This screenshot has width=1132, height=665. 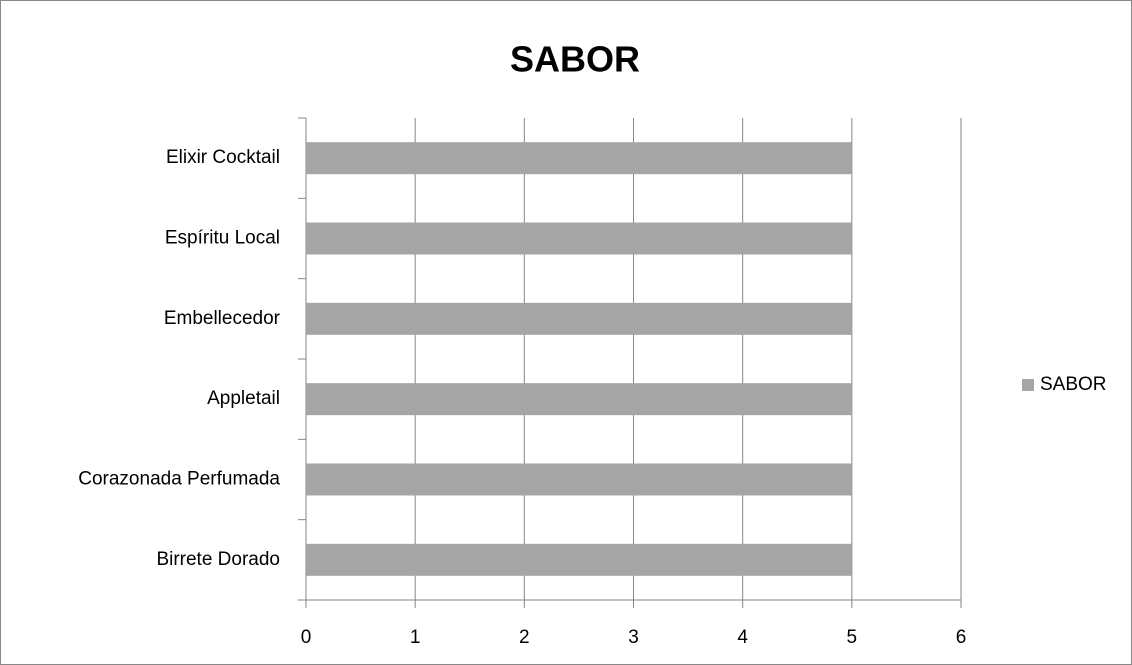 I want to click on legend-label: SABOR, so click(x=1073, y=384).